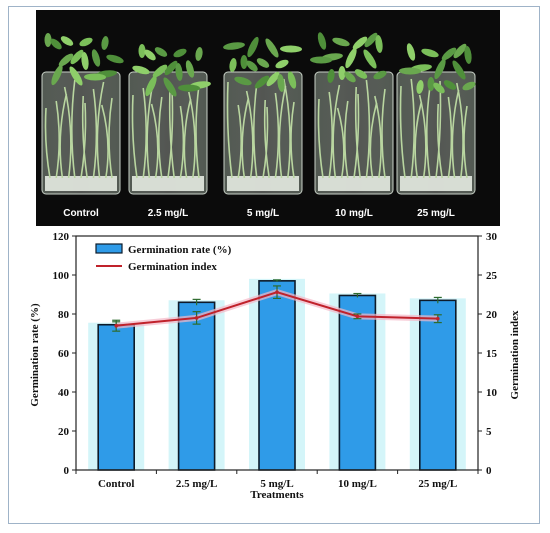 This screenshot has height=533, width=550. What do you see at coordinates (515, 354) in the screenshot?
I see `y2-axis-label: Germination index` at bounding box center [515, 354].